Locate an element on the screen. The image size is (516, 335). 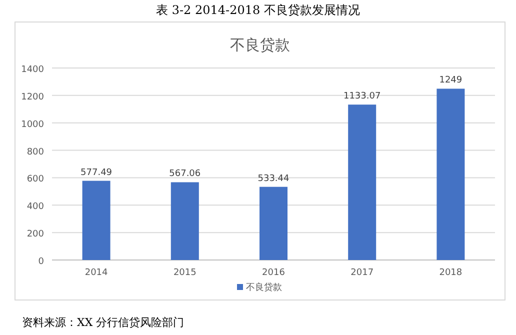
y-tick-label: 200 is located at coordinates (35, 235).